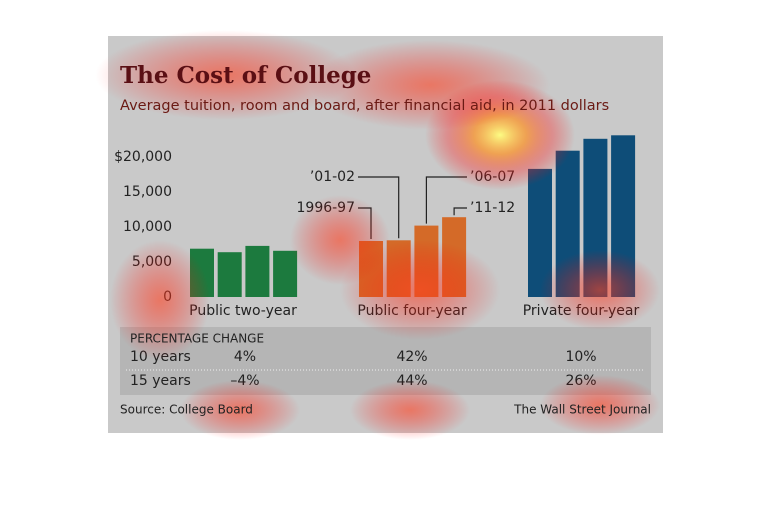  I want to click on x-tick-label: Public two-year, so click(243, 311).